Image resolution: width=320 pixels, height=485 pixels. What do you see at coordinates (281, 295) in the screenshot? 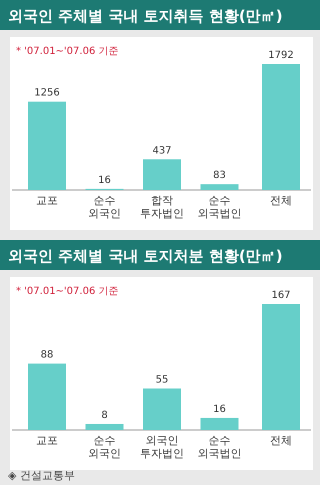
I see `data-label: 167` at bounding box center [281, 295].